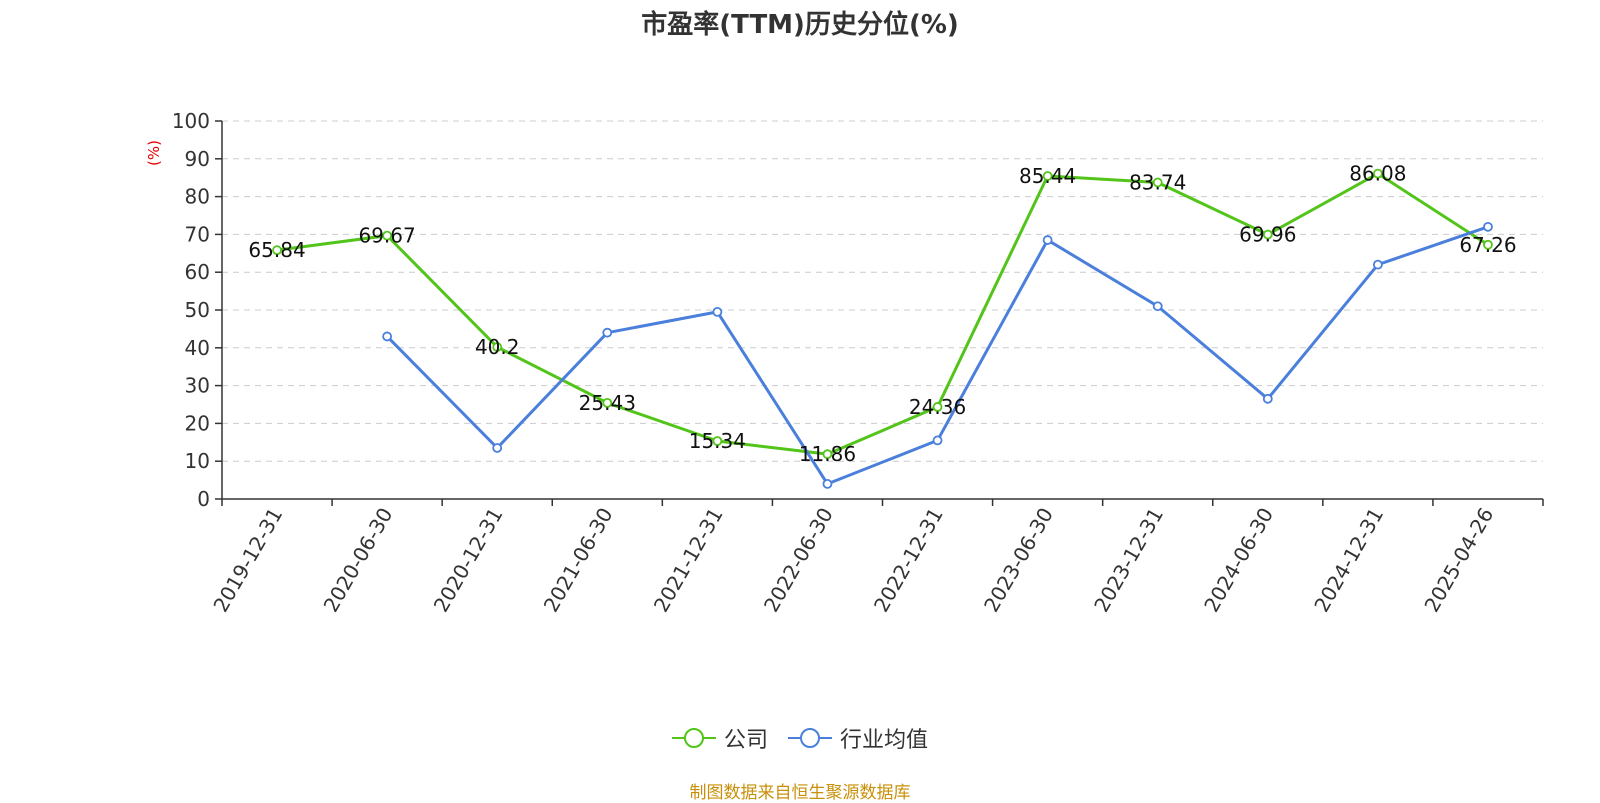 The height and width of the screenshot is (803, 1600). What do you see at coordinates (800, 793) in the screenshot?
I see `source-footer: 制图数据来自恒生聚源数据库` at bounding box center [800, 793].